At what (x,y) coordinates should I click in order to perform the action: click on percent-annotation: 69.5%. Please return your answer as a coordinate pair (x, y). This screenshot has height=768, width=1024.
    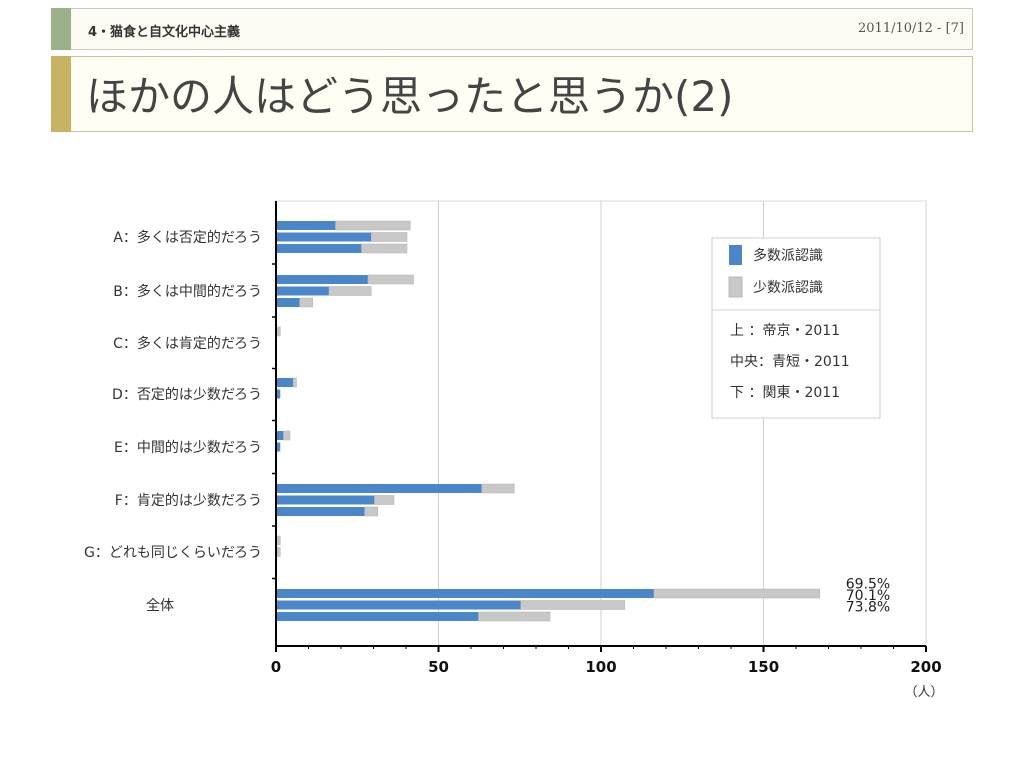
    Looking at the image, I should click on (868, 585).